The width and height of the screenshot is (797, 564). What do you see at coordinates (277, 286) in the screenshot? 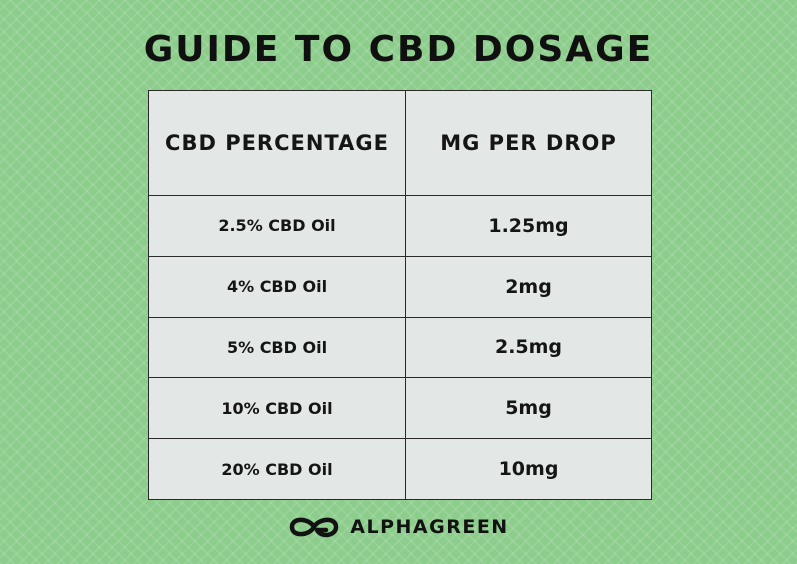
I see `cbd-percentage-cell: 4% CBD Oil` at bounding box center [277, 286].